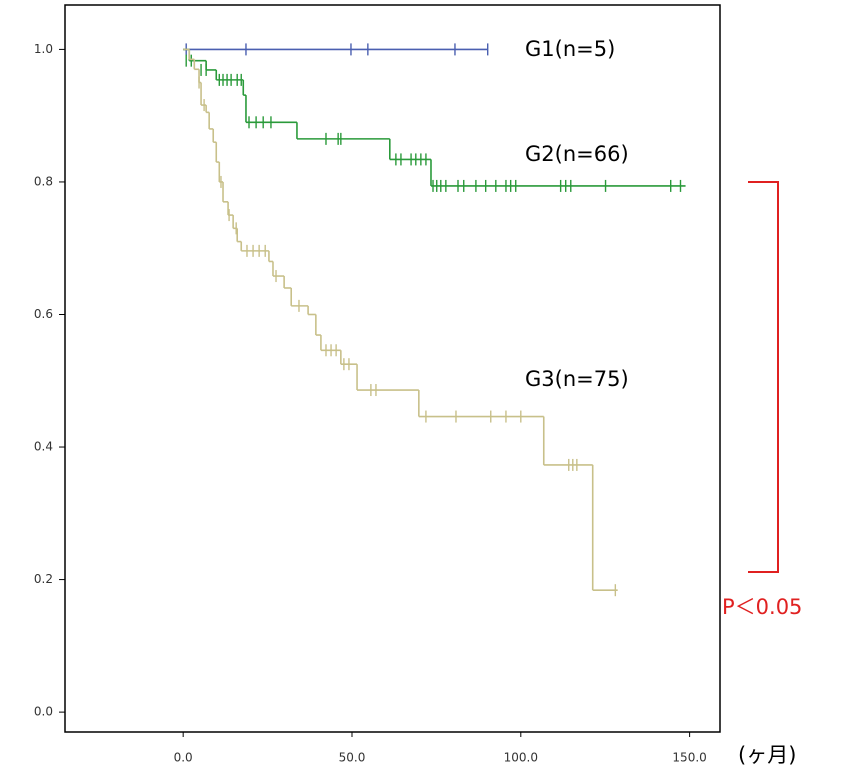 Image resolution: width=852 pixels, height=781 pixels. I want to click on series-label: G3(n=75), so click(577, 379).